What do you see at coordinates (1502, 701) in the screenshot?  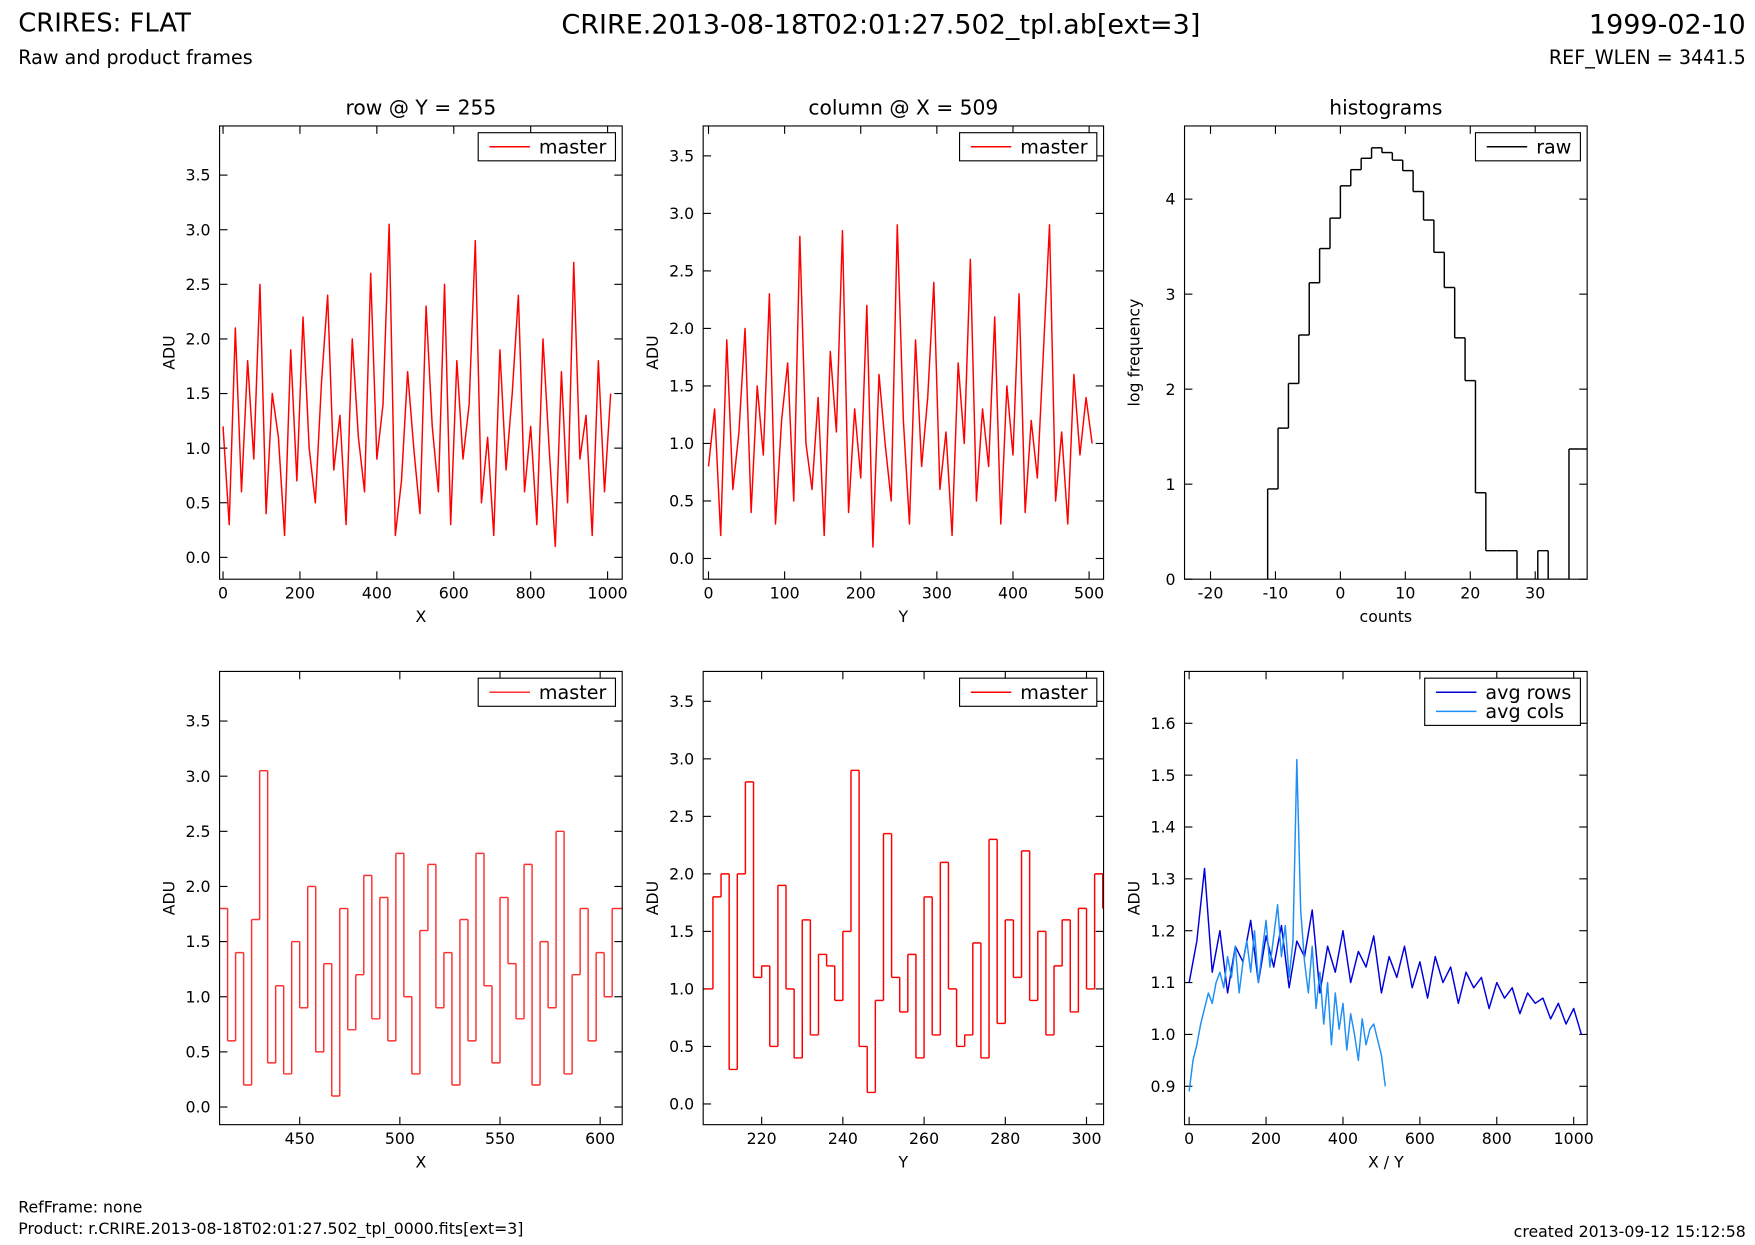 I see `legend-box` at bounding box center [1502, 701].